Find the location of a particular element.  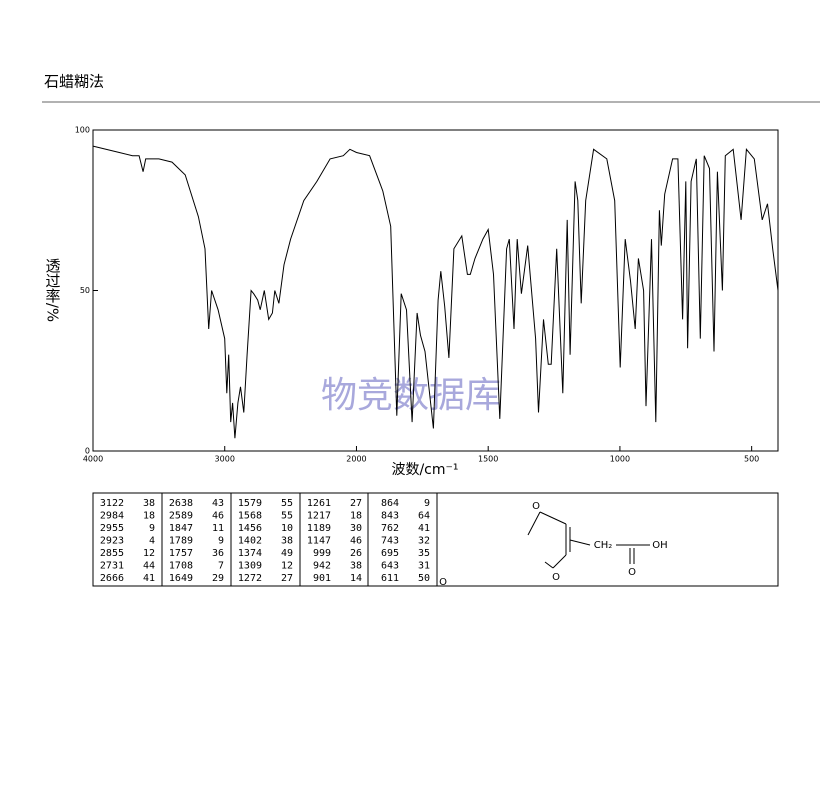

table-frame is located at coordinates (435, 539).